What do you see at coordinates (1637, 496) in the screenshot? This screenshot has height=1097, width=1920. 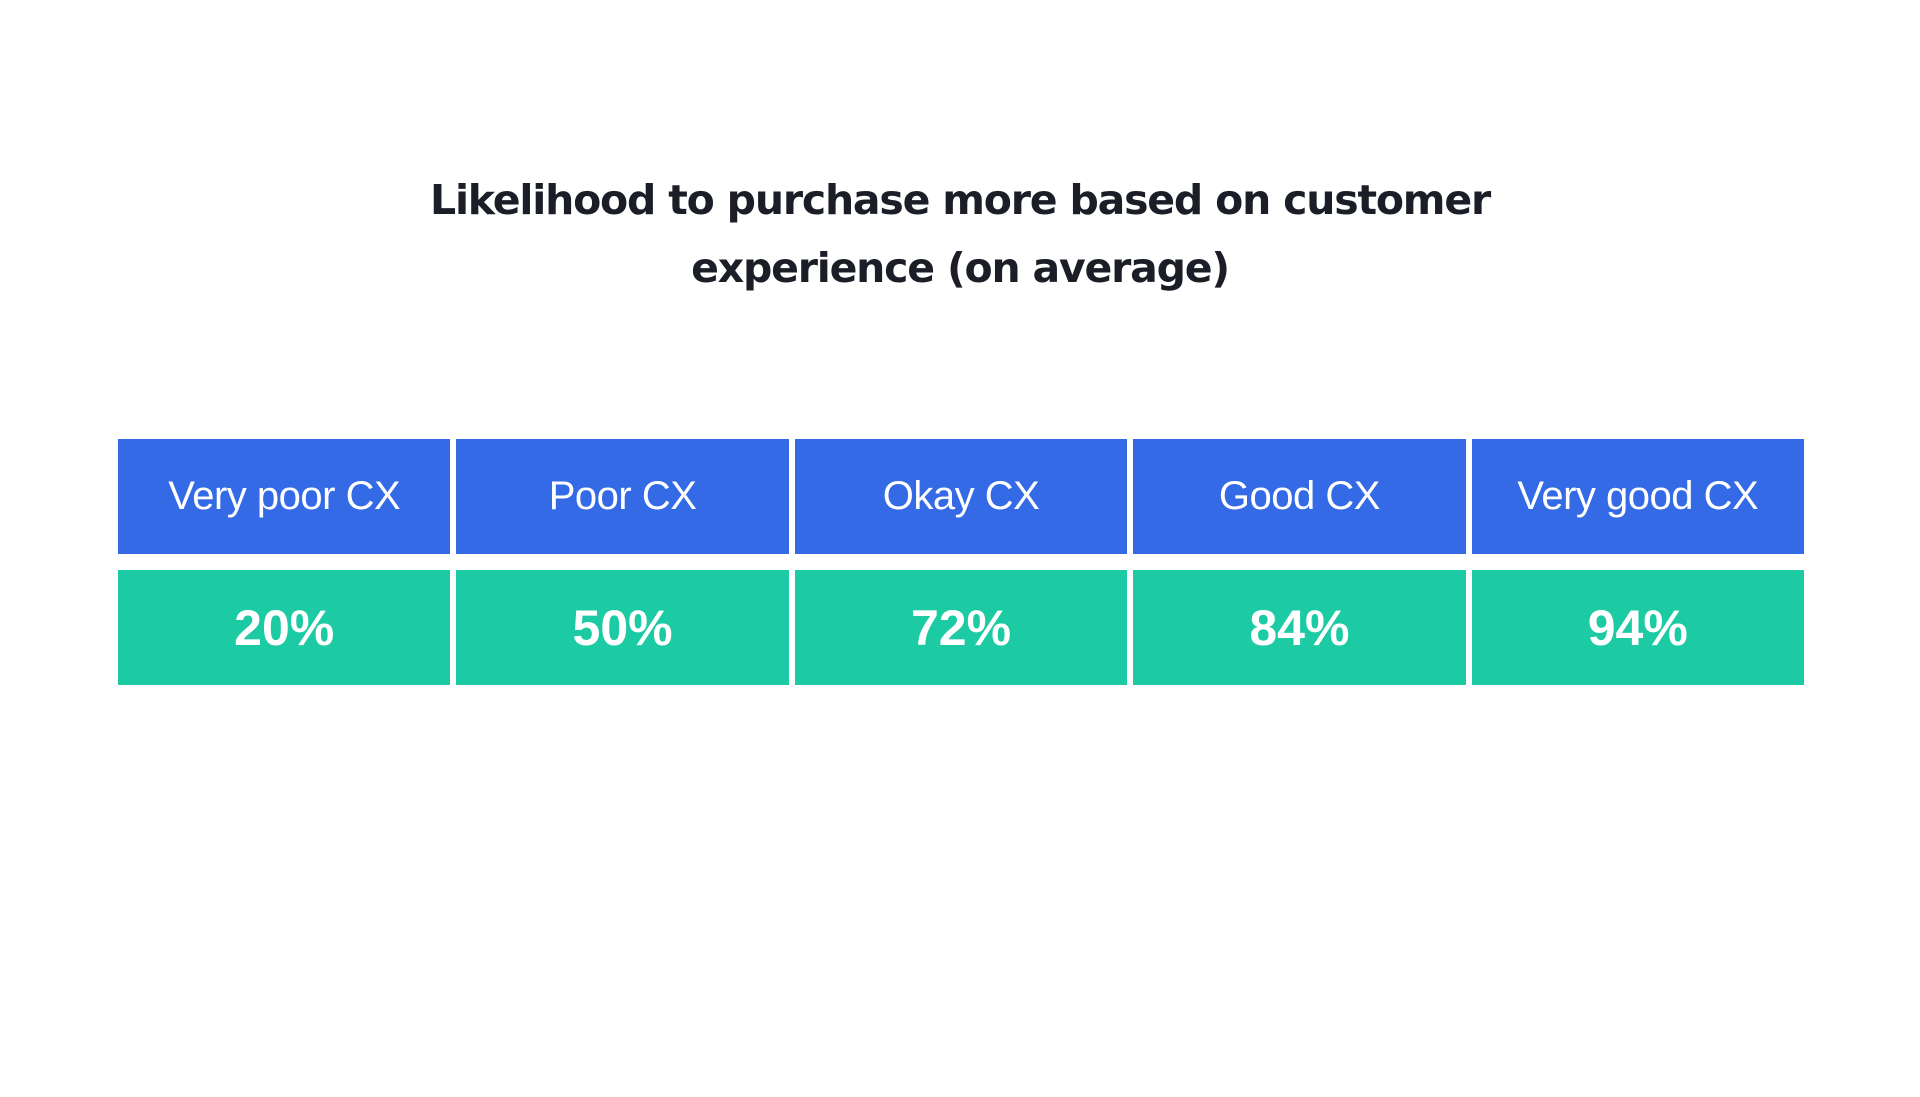 I see `header-cell-very-good-cx: Very good CX` at bounding box center [1637, 496].